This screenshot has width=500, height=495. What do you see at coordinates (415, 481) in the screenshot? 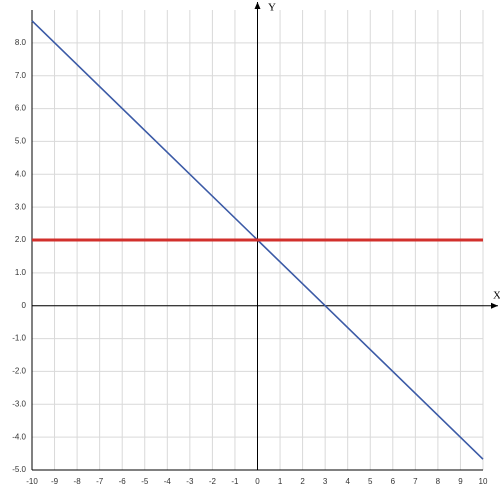
I see `x-tick-label: 7` at bounding box center [415, 481].